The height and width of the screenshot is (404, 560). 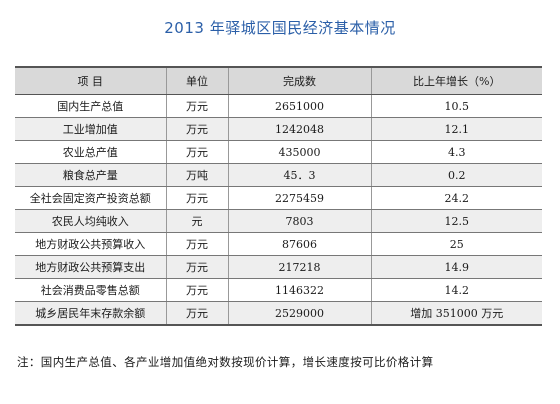 What do you see at coordinates (91, 129) in the screenshot?
I see `item-cell: 工业增加值` at bounding box center [91, 129].